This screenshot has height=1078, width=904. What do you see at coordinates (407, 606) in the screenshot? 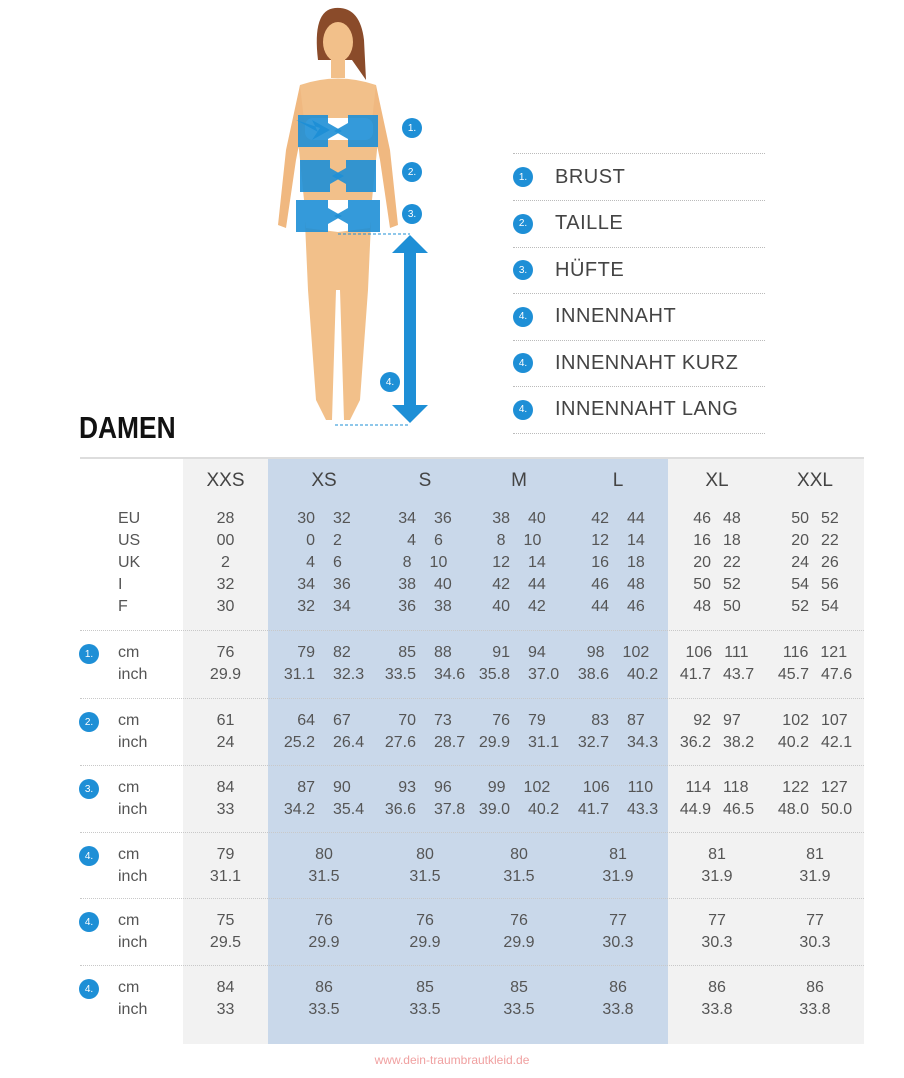
I see `cell-value: 36` at bounding box center [407, 606].